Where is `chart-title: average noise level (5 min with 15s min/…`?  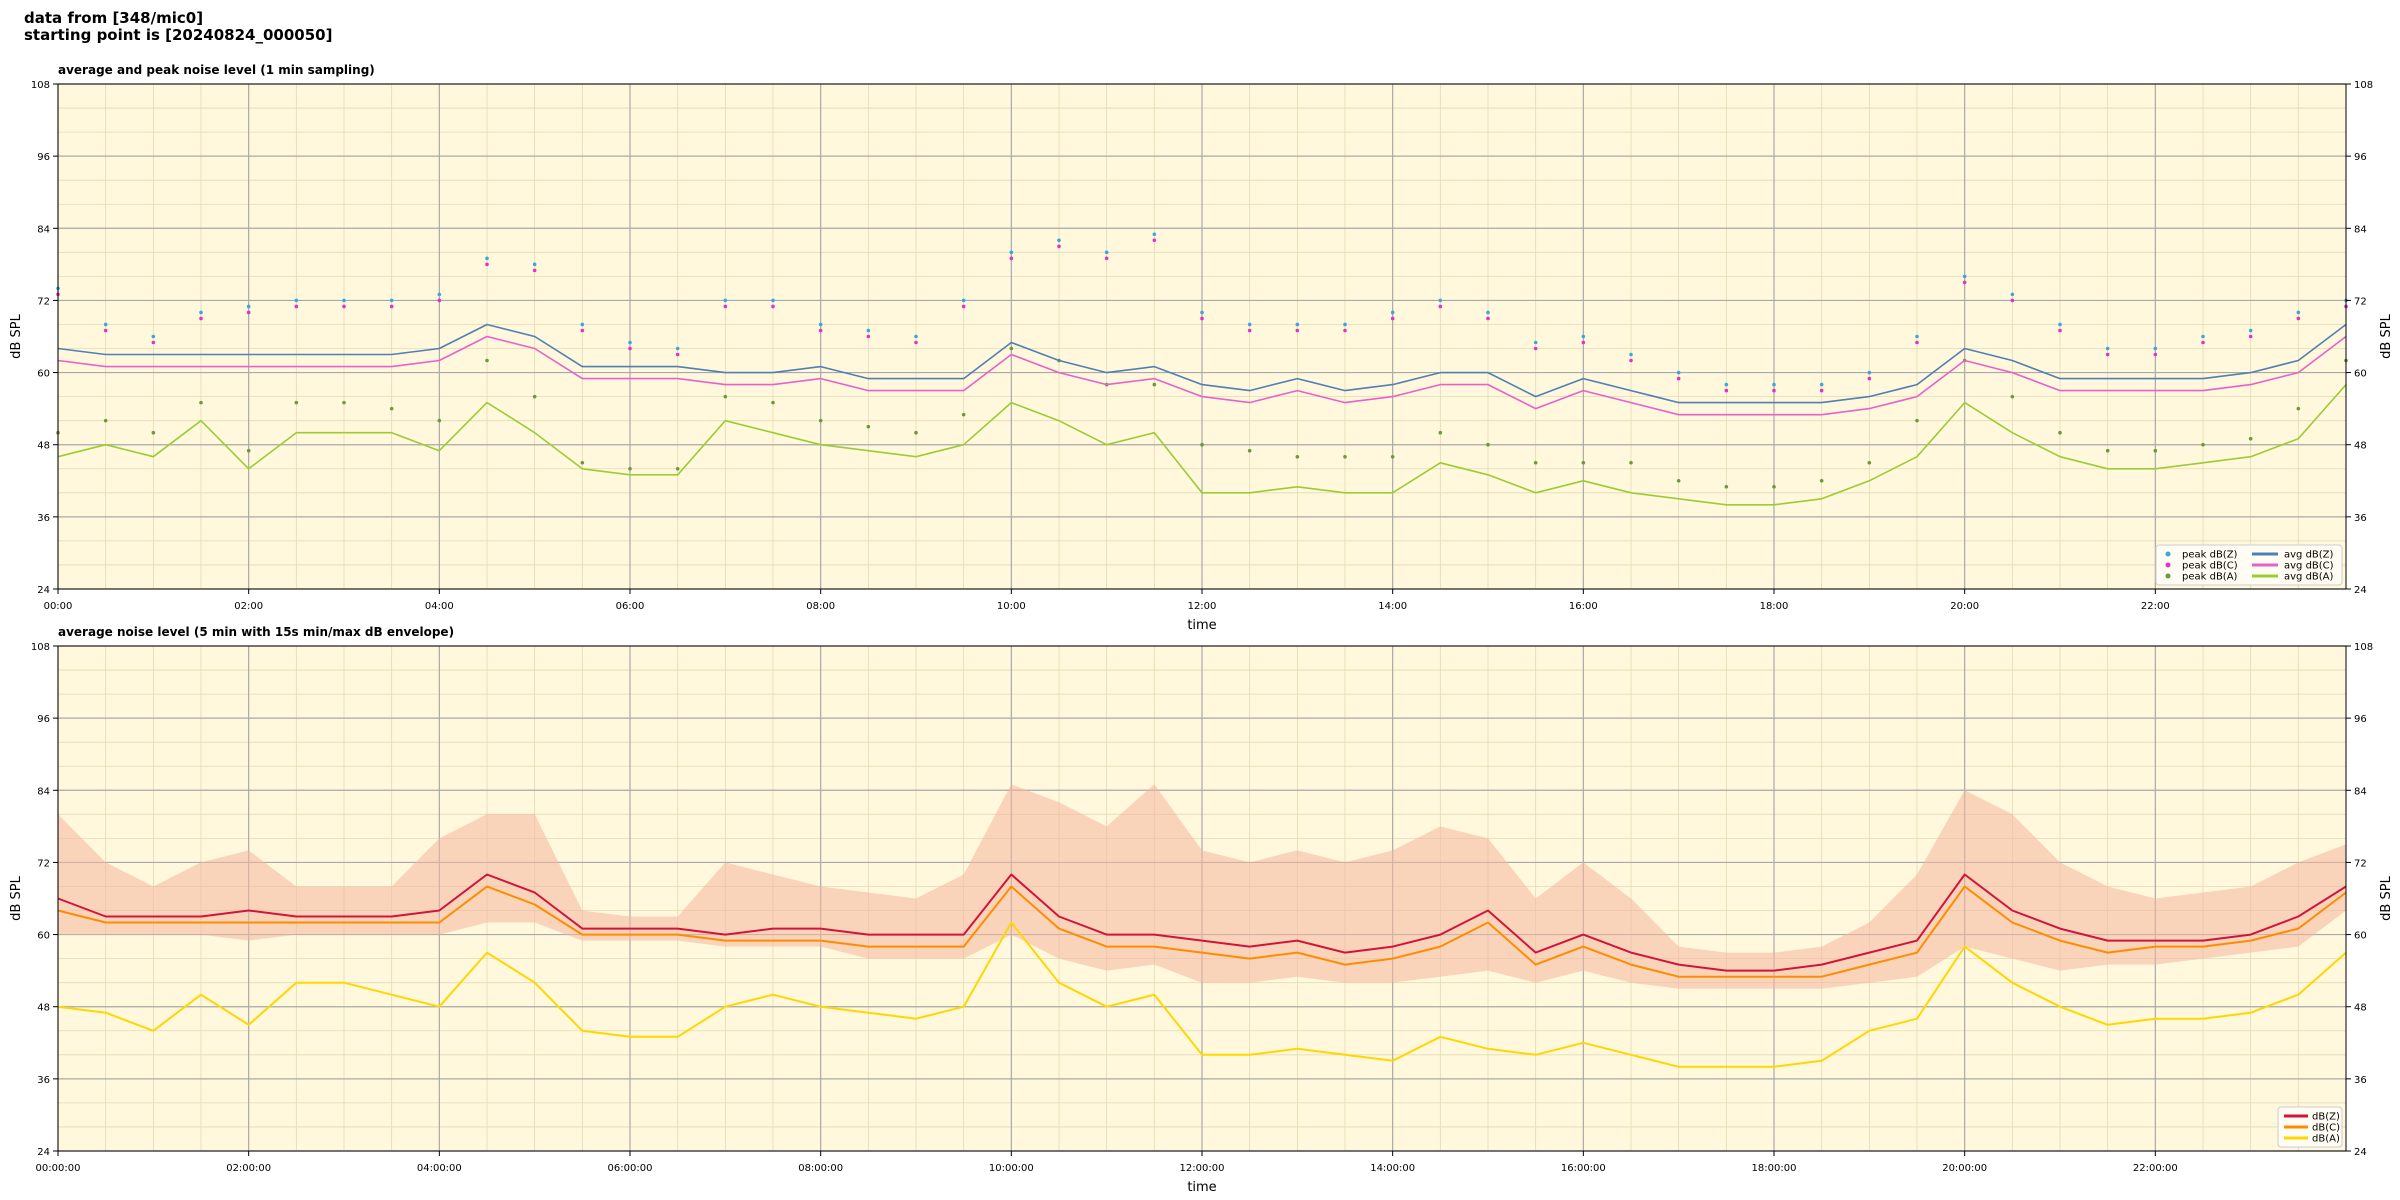
chart-title: average noise level (5 min with 15s min/… is located at coordinates (256, 632).